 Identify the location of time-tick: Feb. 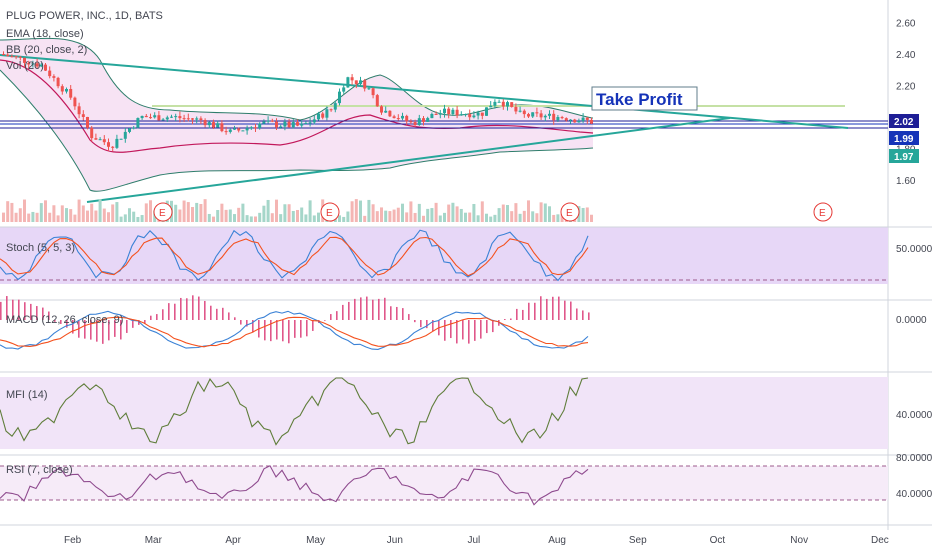
(73, 540).